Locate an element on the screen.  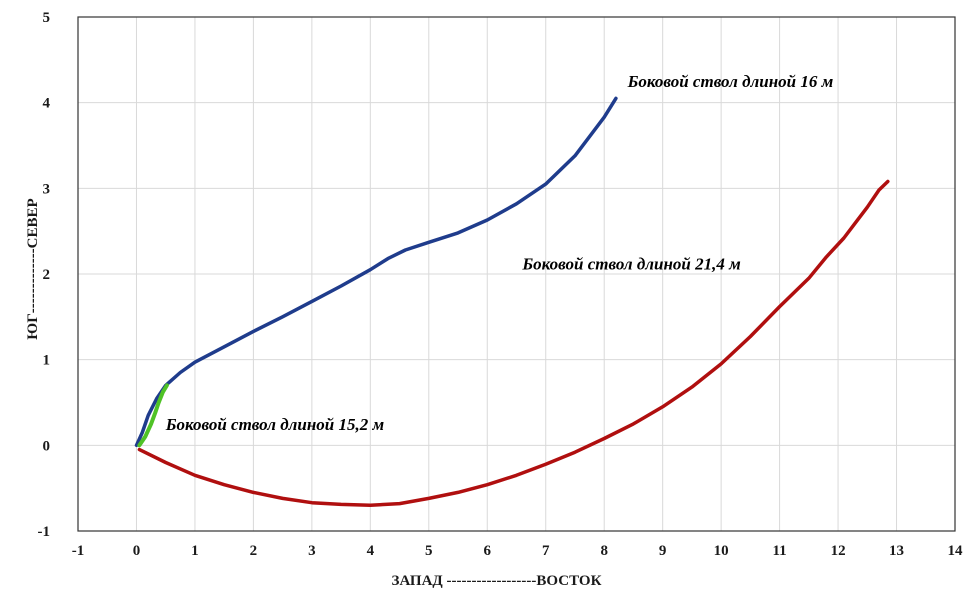
x-tick-label: 14 is located at coordinates (956, 551).